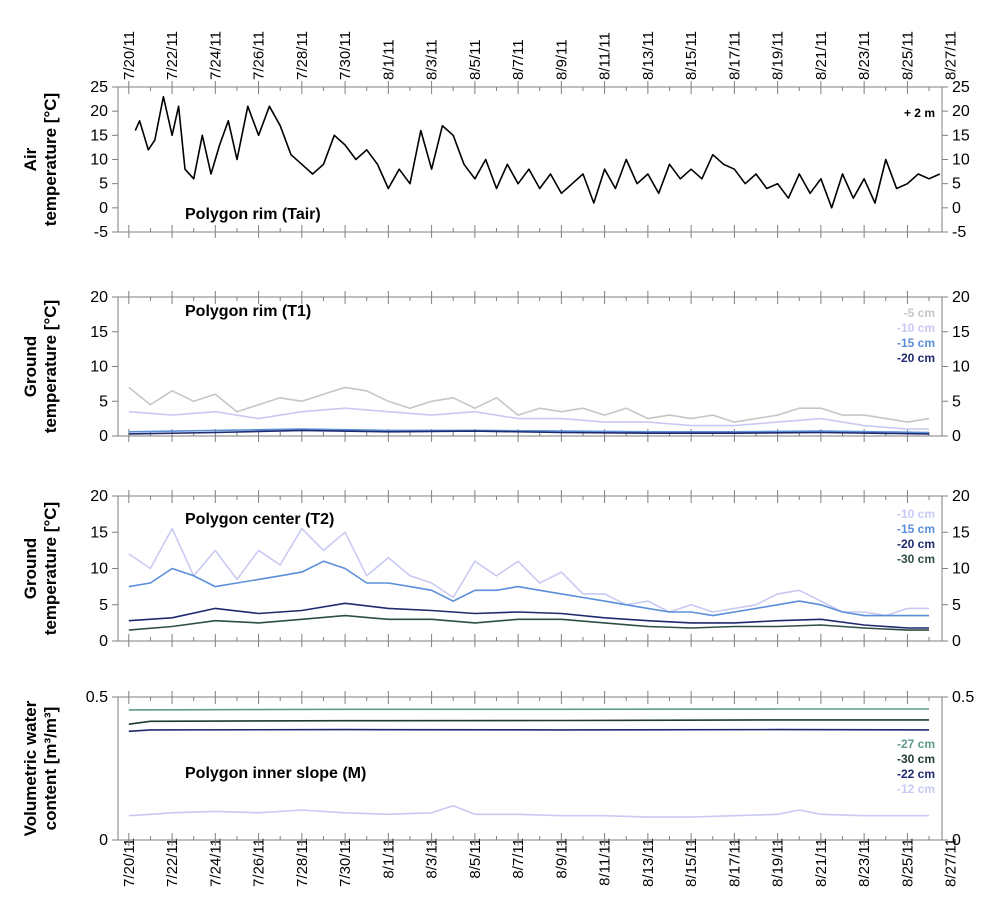  Describe the element at coordinates (778, 862) in the screenshot. I see `bottom-date-label: 8/19/11` at that location.